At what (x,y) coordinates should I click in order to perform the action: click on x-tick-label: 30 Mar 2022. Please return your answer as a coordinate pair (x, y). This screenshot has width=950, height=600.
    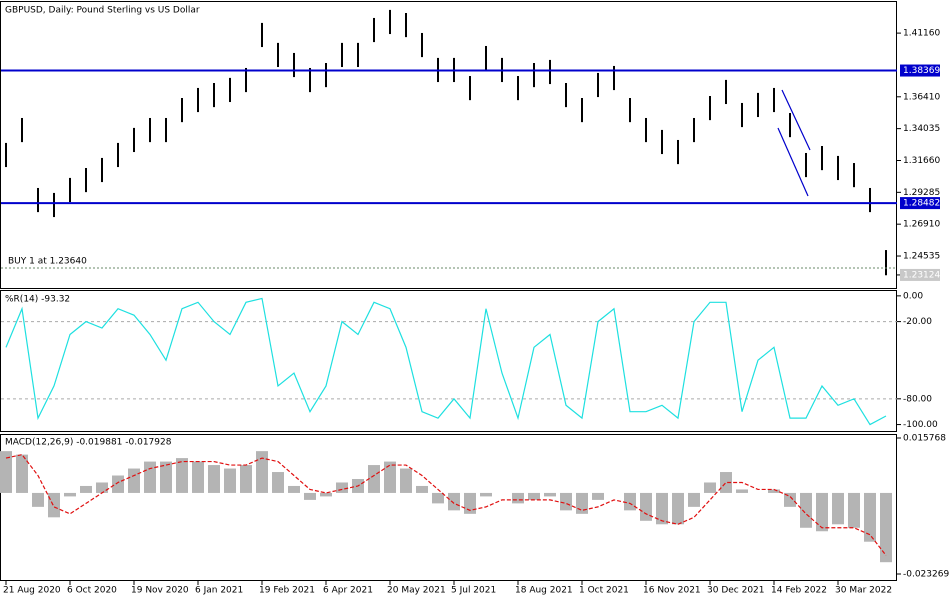
    Looking at the image, I should click on (863, 591).